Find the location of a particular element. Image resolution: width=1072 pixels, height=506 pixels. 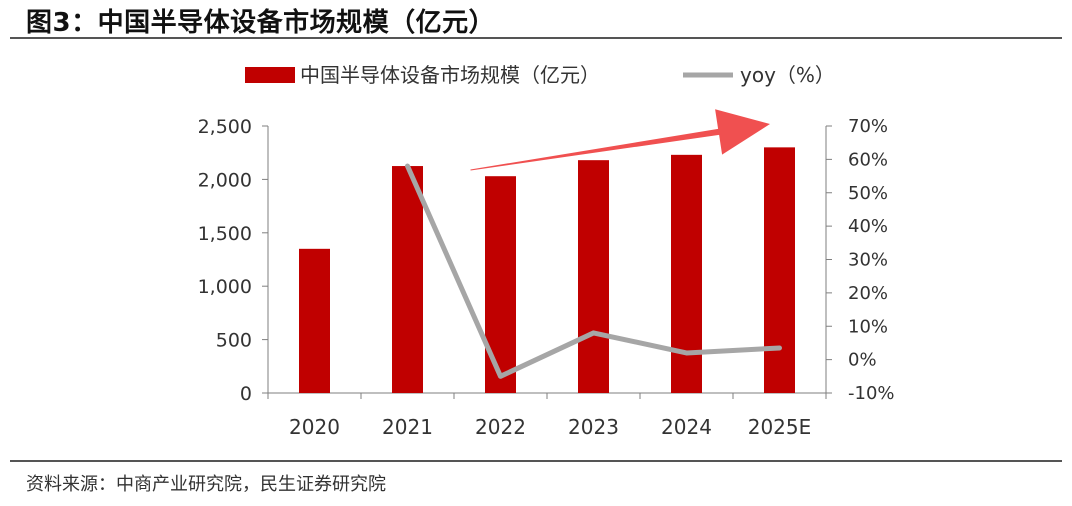

trend-arrow-shape is located at coordinates (620, 140).